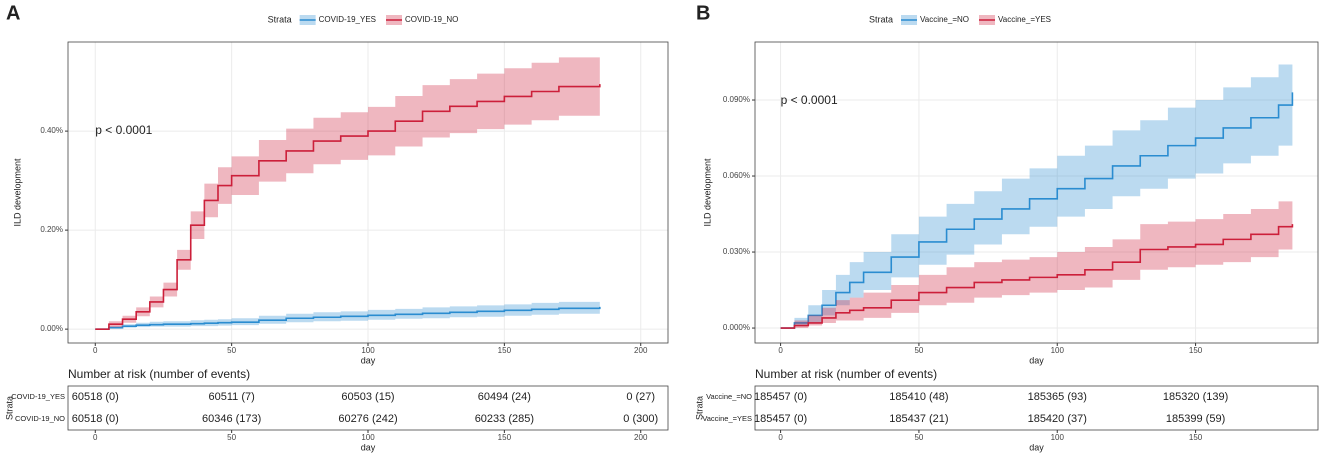 The width and height of the screenshot is (1325, 457). Describe the element at coordinates (504, 397) in the screenshot. I see `risk-cell: 60494 (24)` at that location.